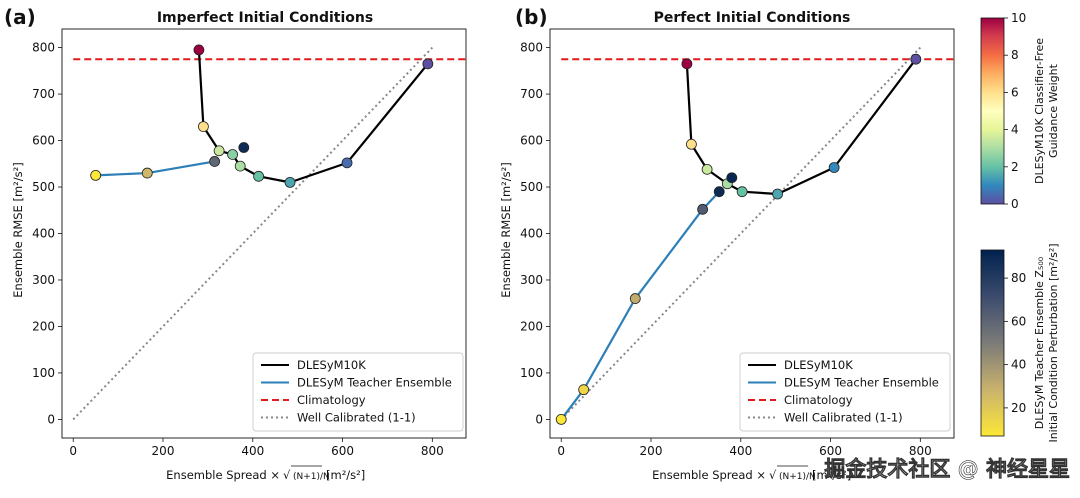  Describe the element at coordinates (155, 168) in the screenshot. I see `teacher-ensemble-line` at that location.